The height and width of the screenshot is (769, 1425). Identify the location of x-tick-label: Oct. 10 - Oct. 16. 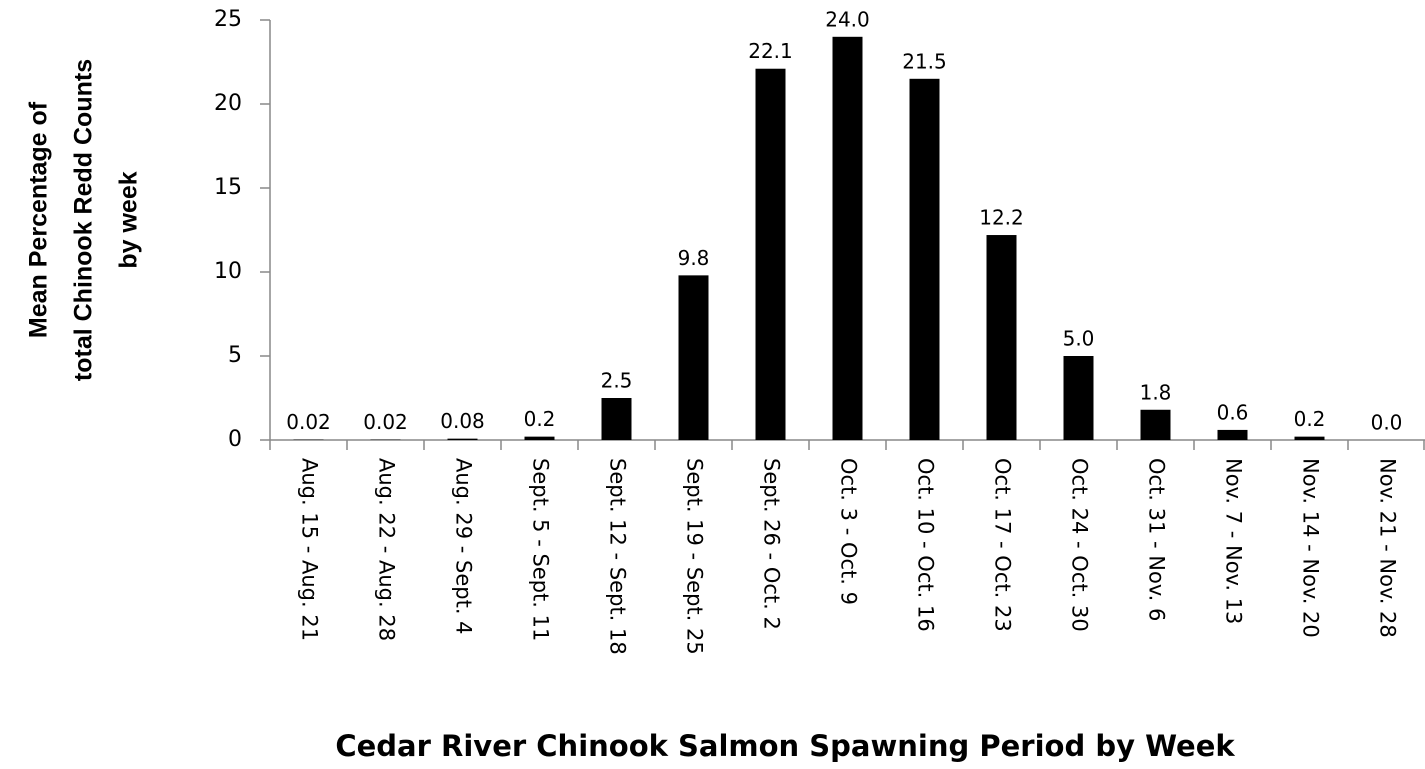
(926, 545).